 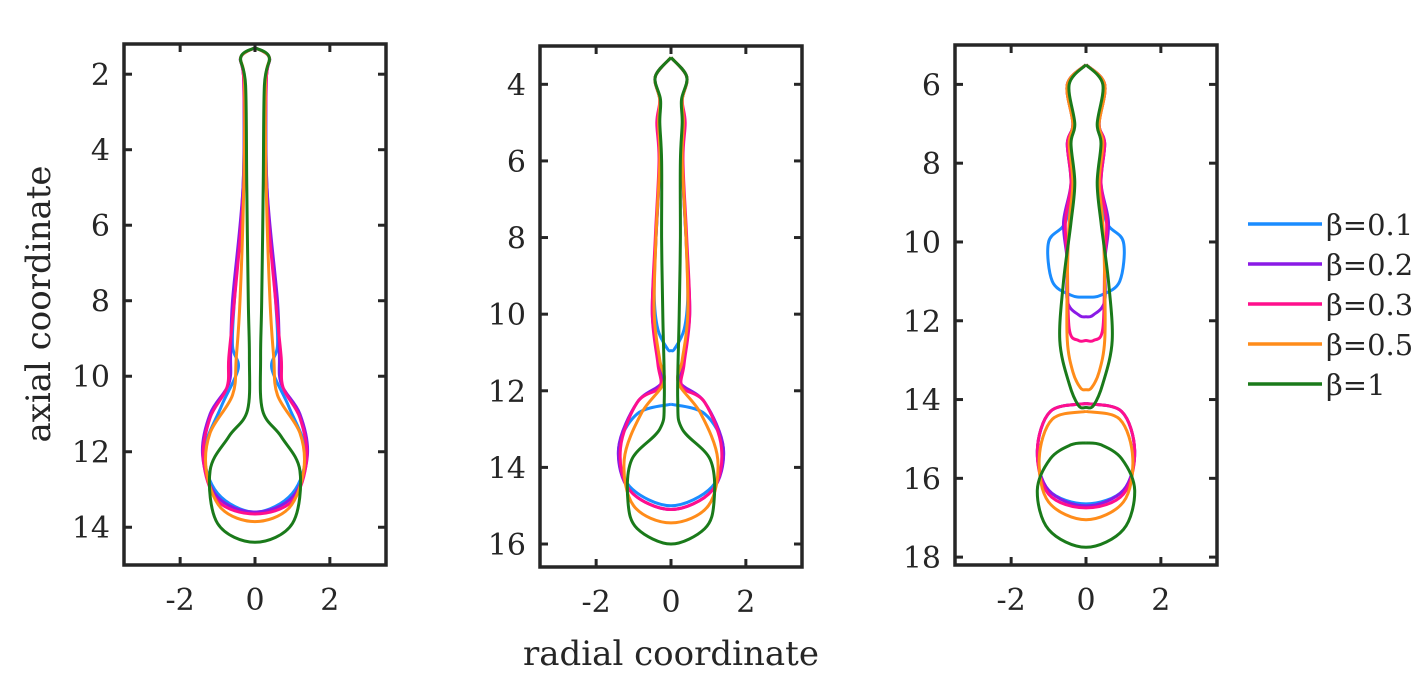 What do you see at coordinates (1369, 225) in the screenshot?
I see `legend-label: β=0.1` at bounding box center [1369, 225].